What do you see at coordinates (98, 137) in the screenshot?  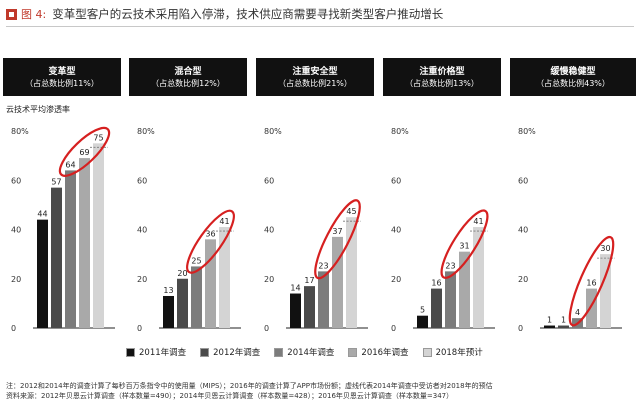 I see `data-label: 75` at bounding box center [98, 137].